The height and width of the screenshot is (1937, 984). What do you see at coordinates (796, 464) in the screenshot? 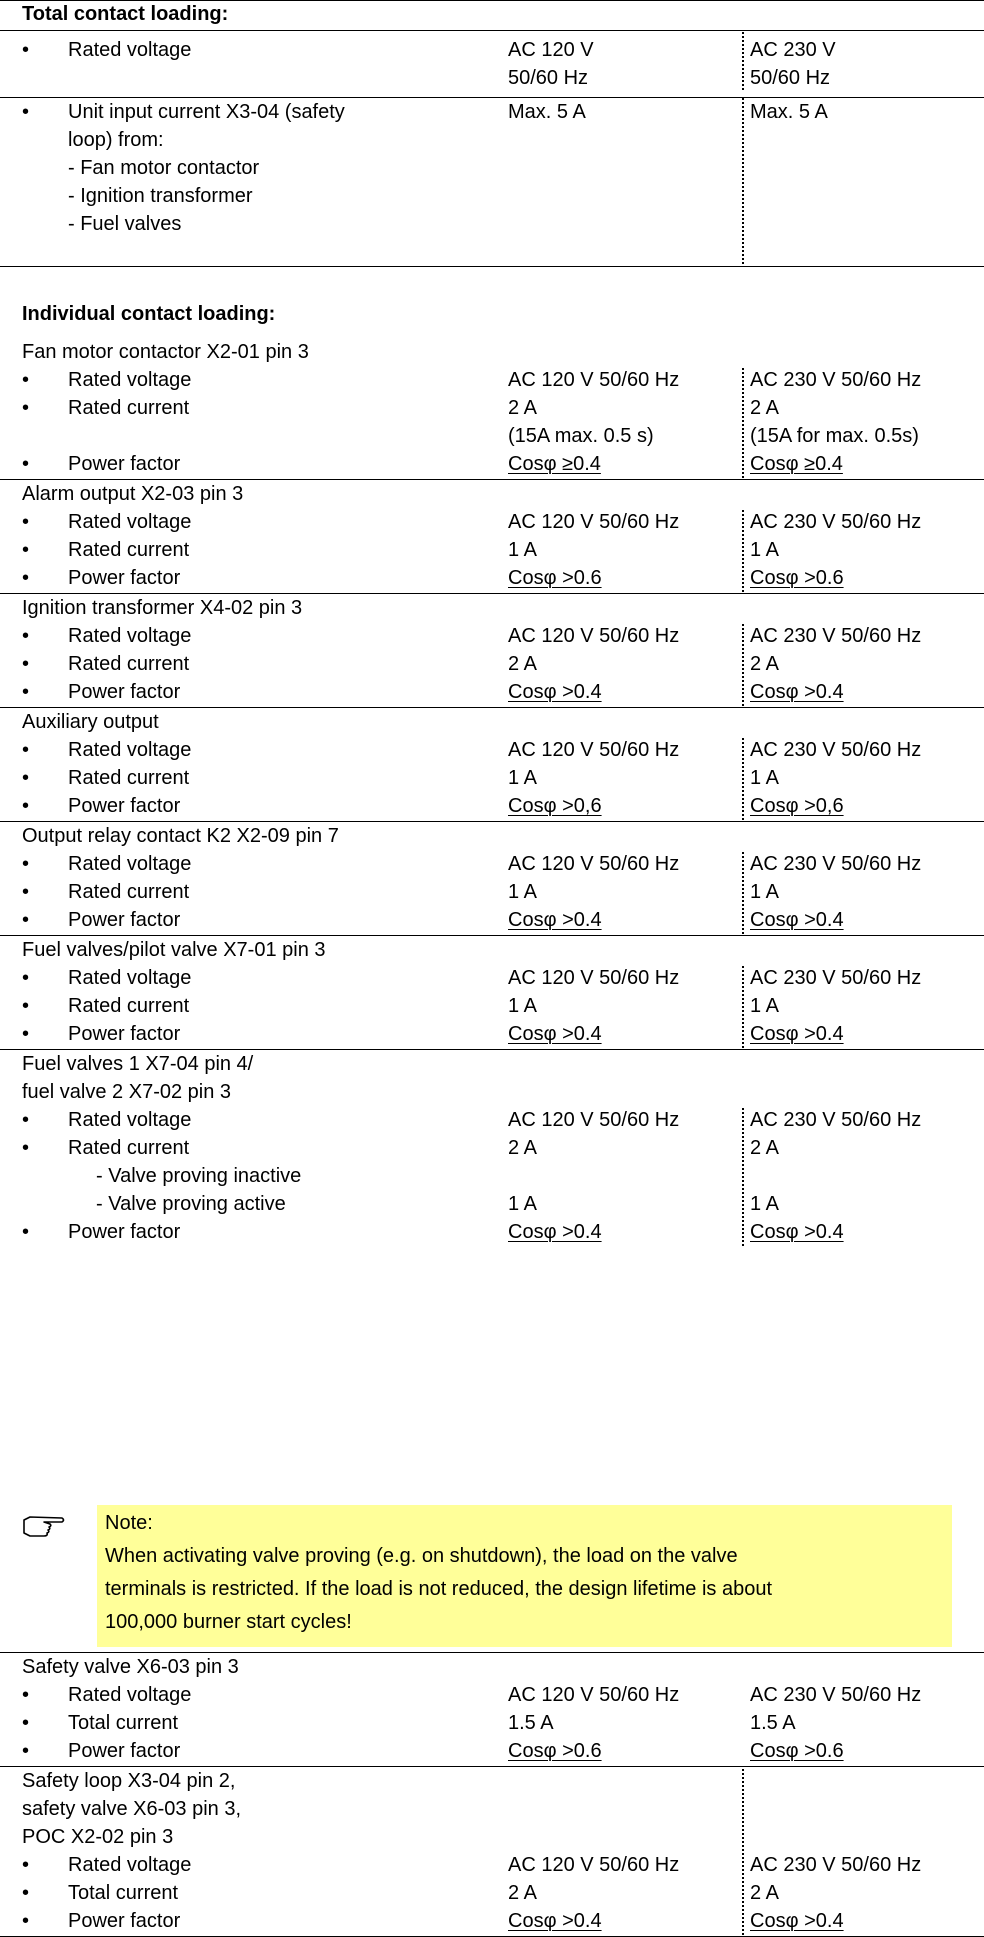
I see `value-230v: Cosφ ≥0.4` at bounding box center [796, 464].